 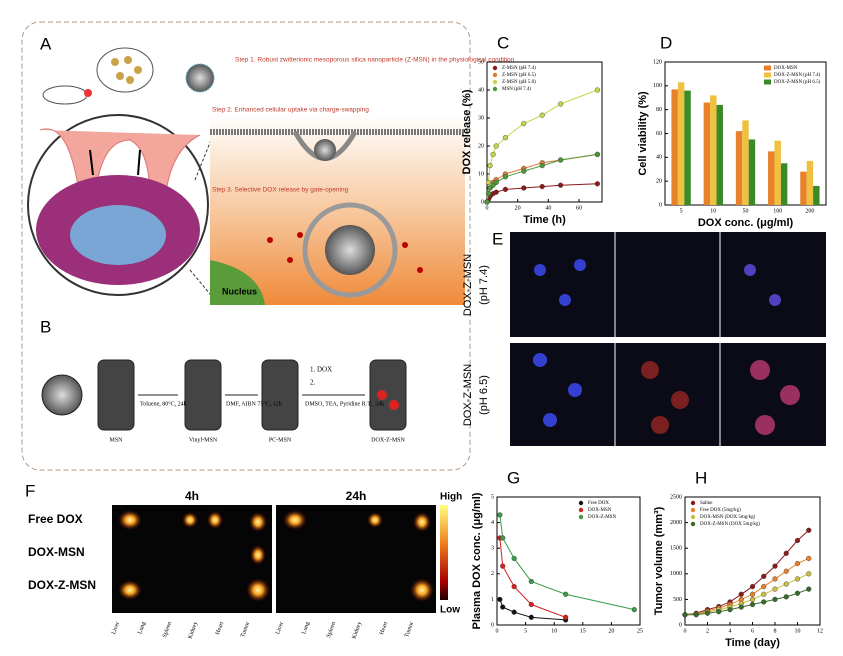 I want to click on legend-label: DOX-MSN, so click(x=786, y=68).